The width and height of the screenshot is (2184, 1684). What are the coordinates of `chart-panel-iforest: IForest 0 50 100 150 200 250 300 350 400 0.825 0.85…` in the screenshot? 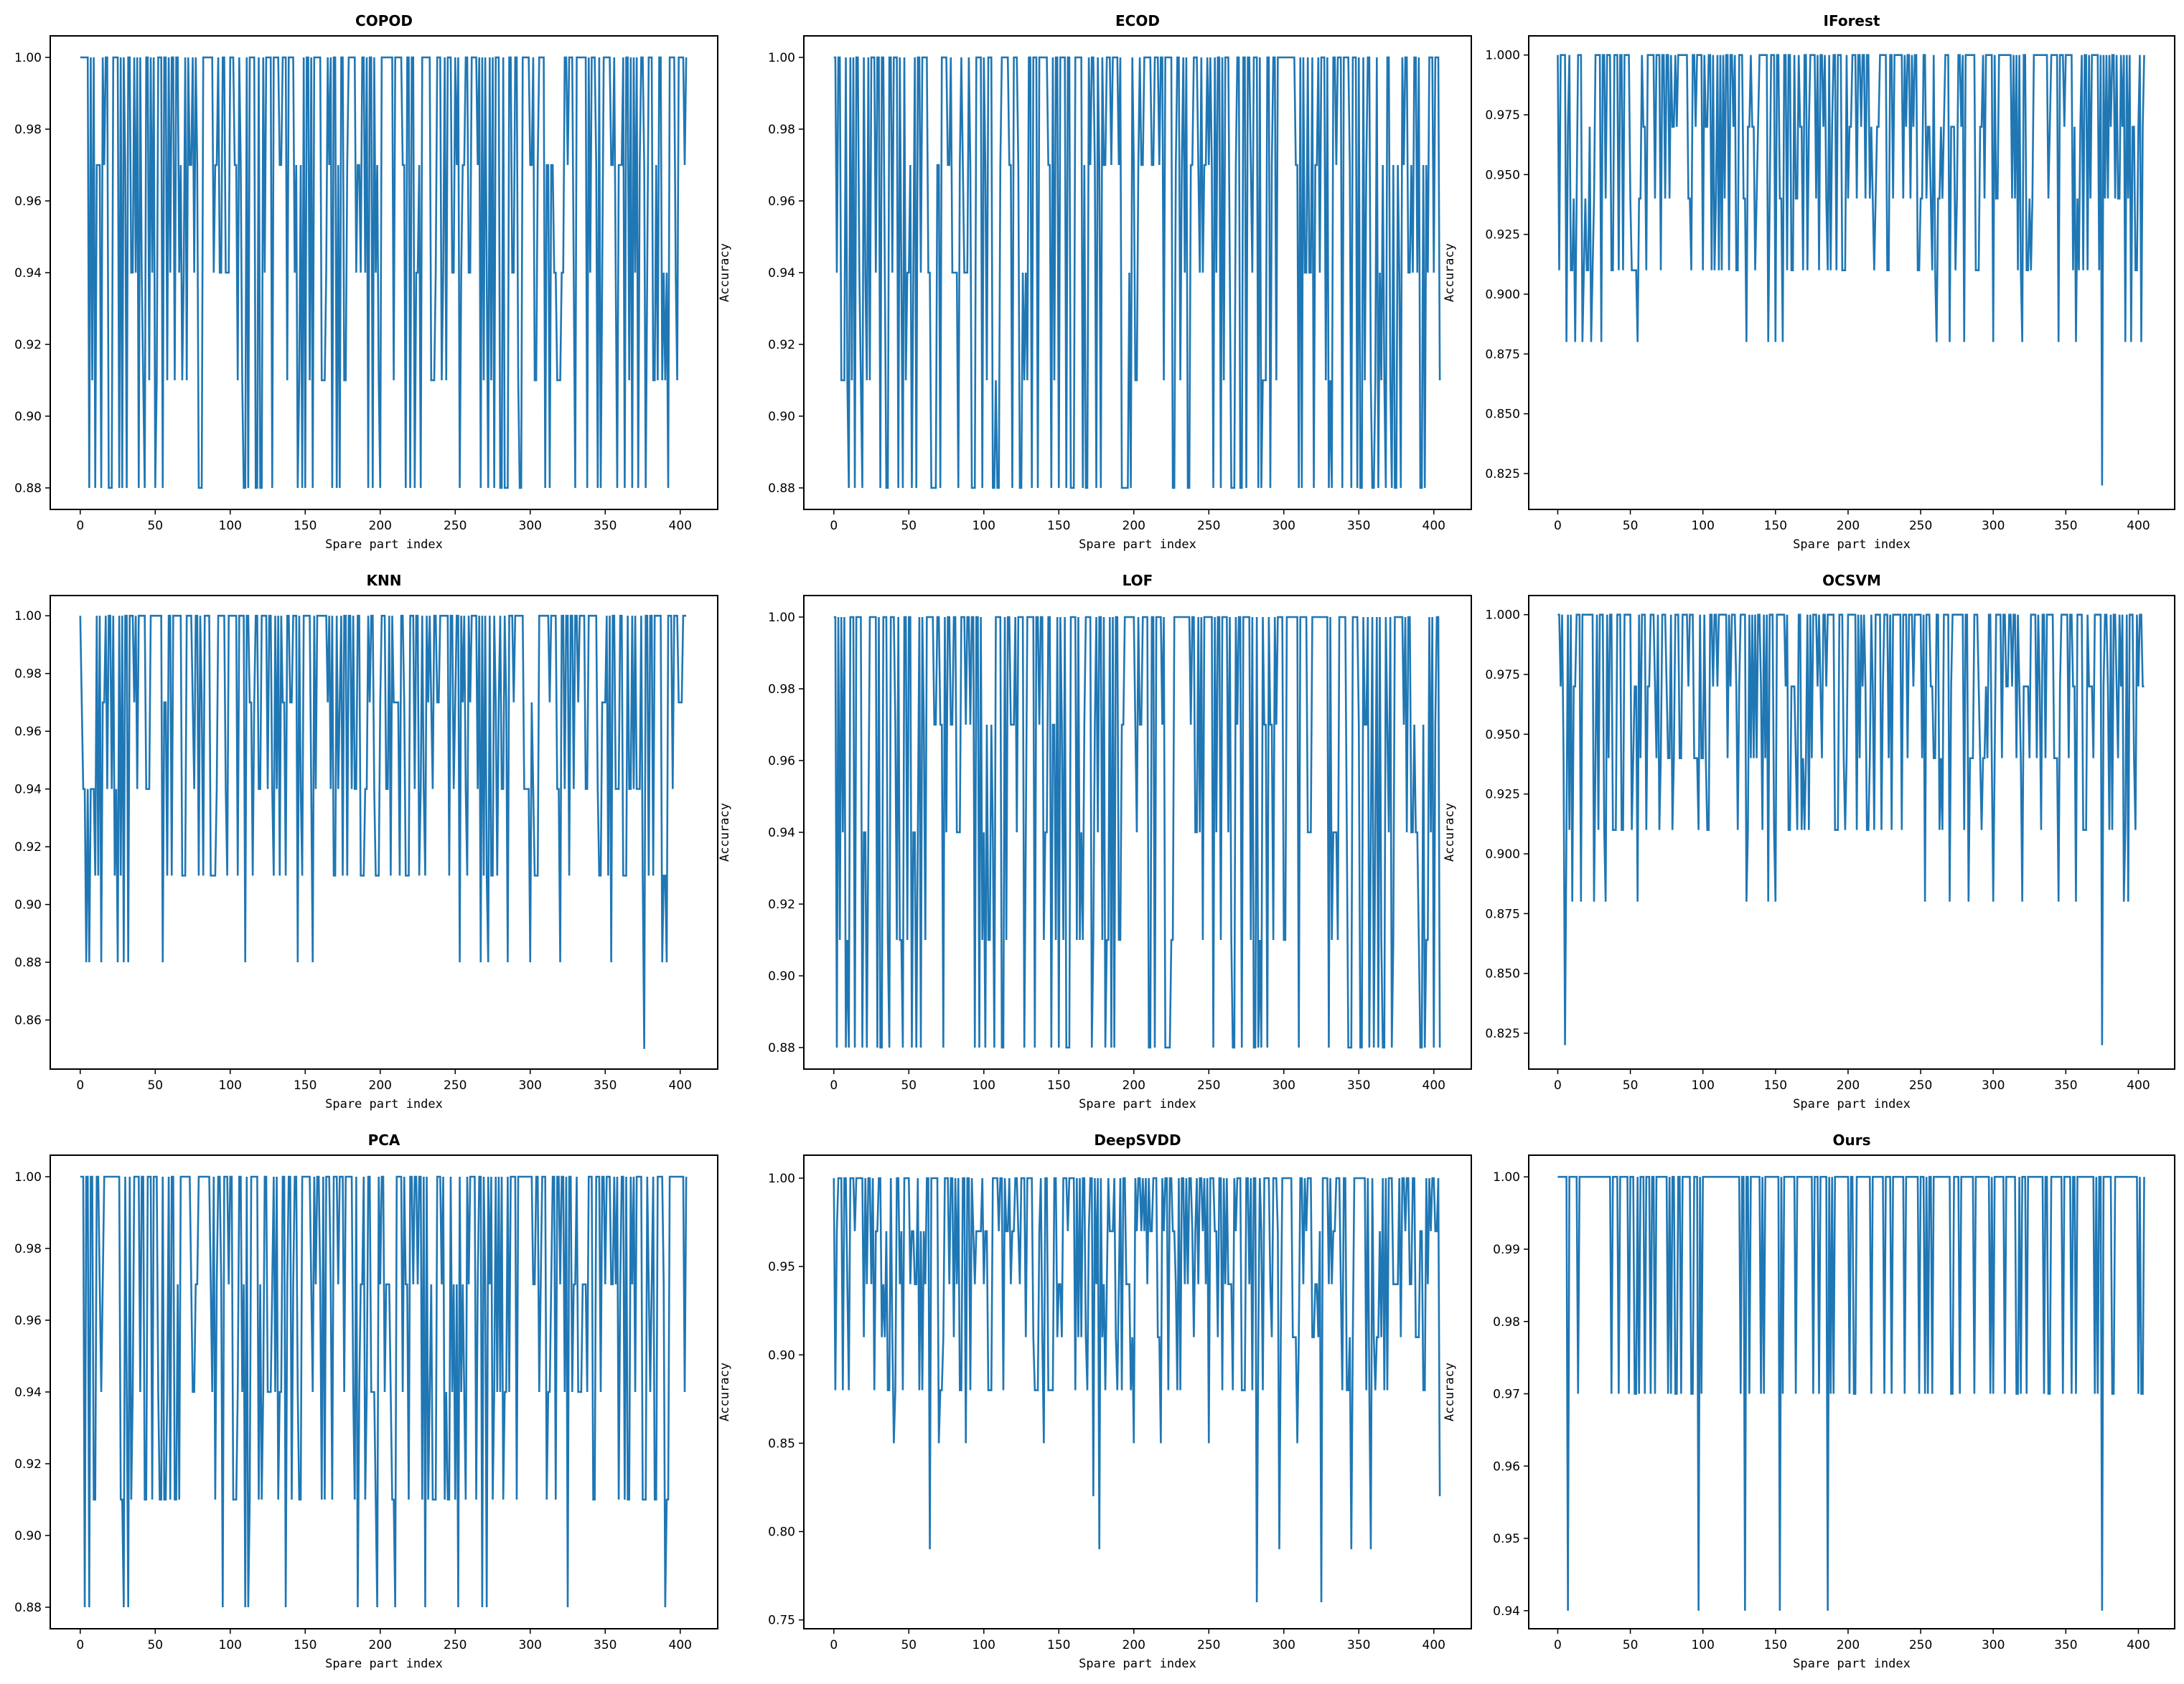 It's located at (1809, 282).